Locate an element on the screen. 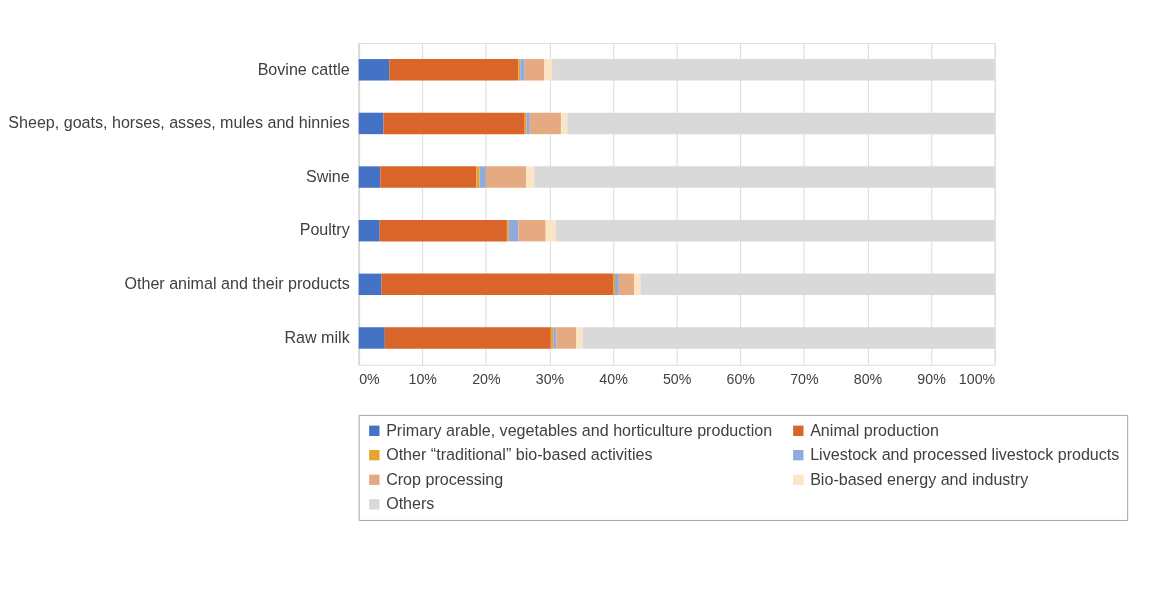 Image resolution: width=1166 pixels, height=596 pixels. x-tick-label: 30% is located at coordinates (550, 379).